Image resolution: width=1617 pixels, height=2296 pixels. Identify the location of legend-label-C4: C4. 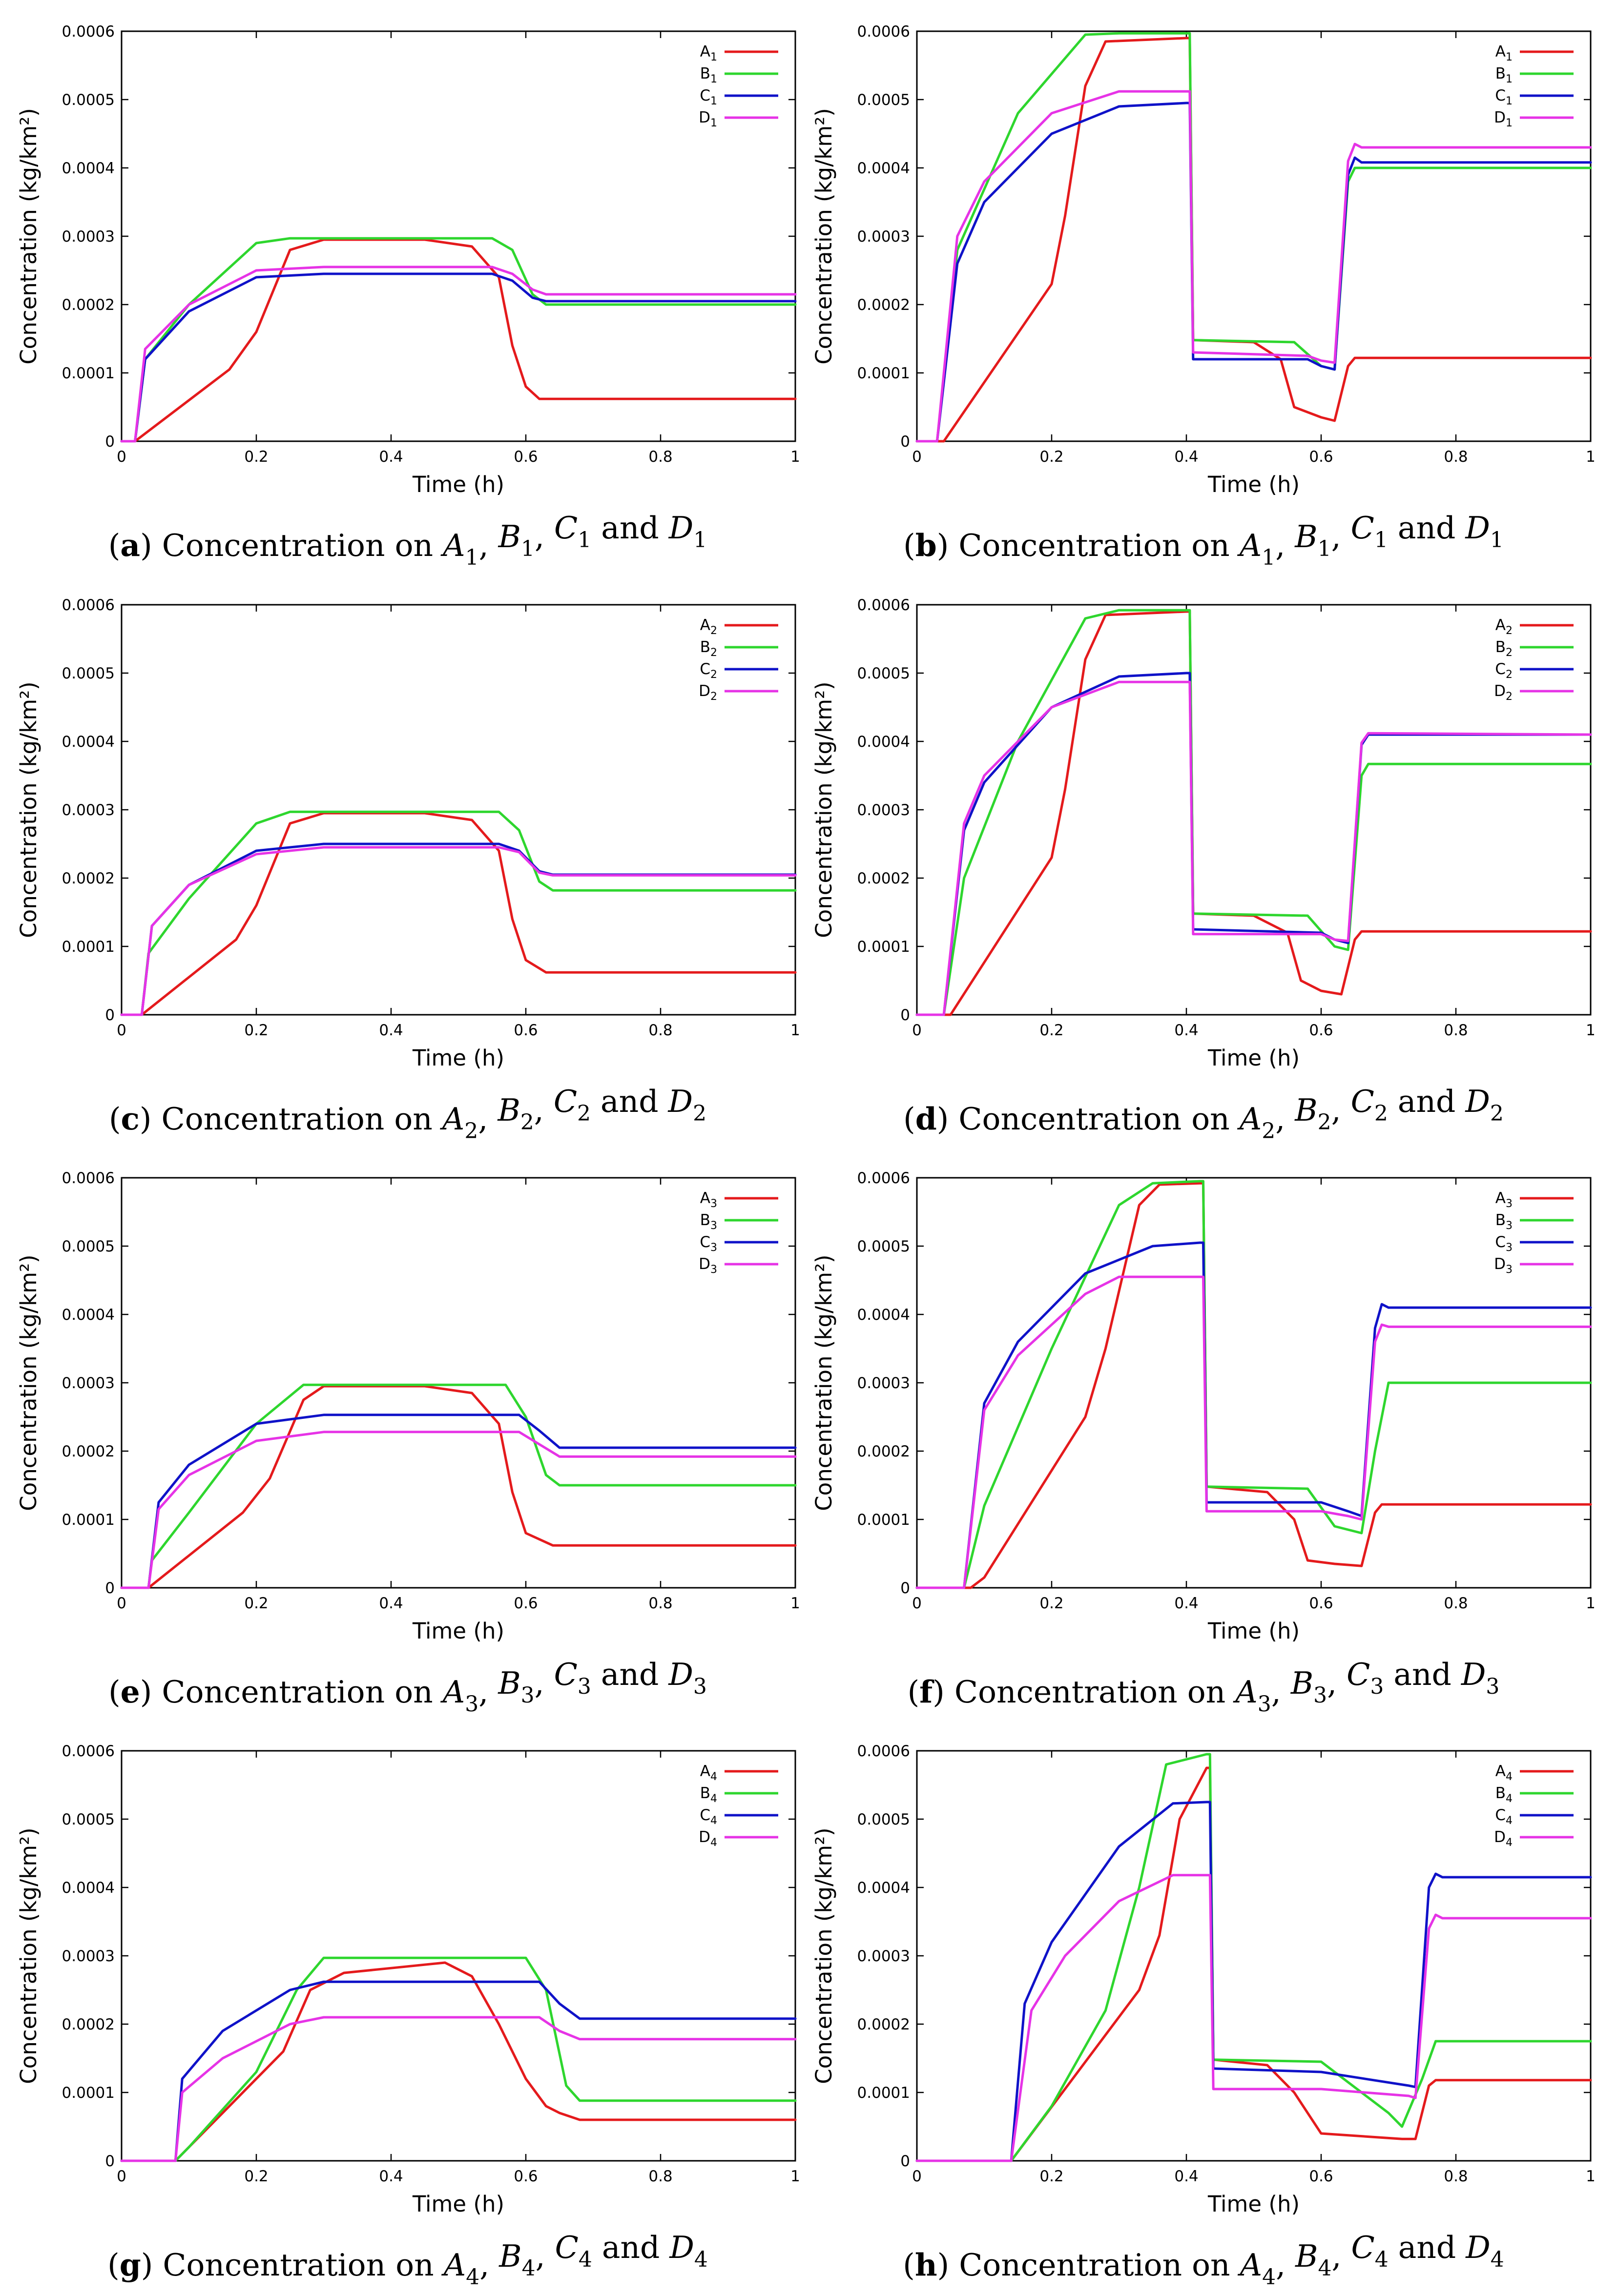
(709, 1816).